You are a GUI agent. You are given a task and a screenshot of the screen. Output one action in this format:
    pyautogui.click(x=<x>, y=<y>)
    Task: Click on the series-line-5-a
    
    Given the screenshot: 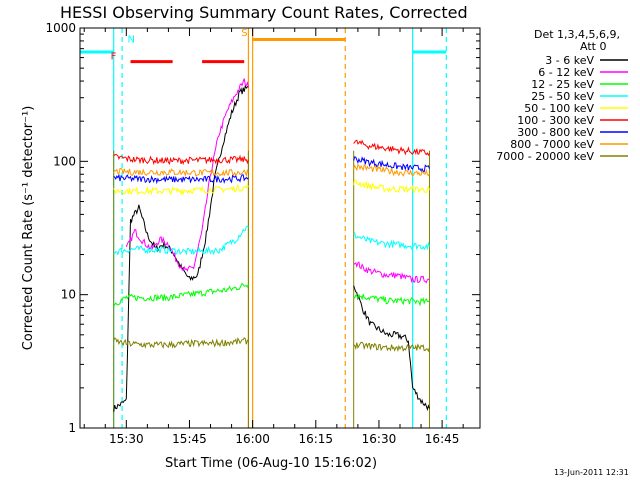 What is the action you would take?
    pyautogui.click(x=181, y=159)
    